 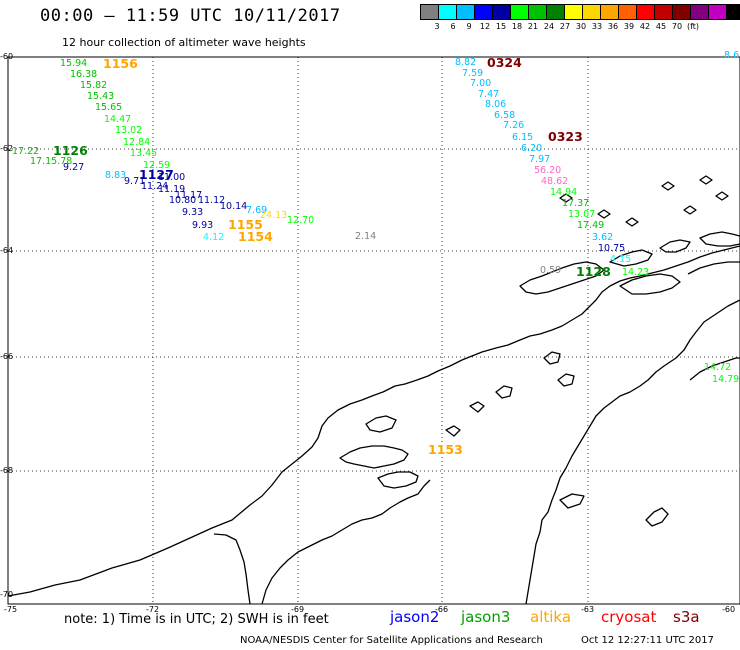 I want to click on pass-time-label: 1154, so click(x=255, y=236).